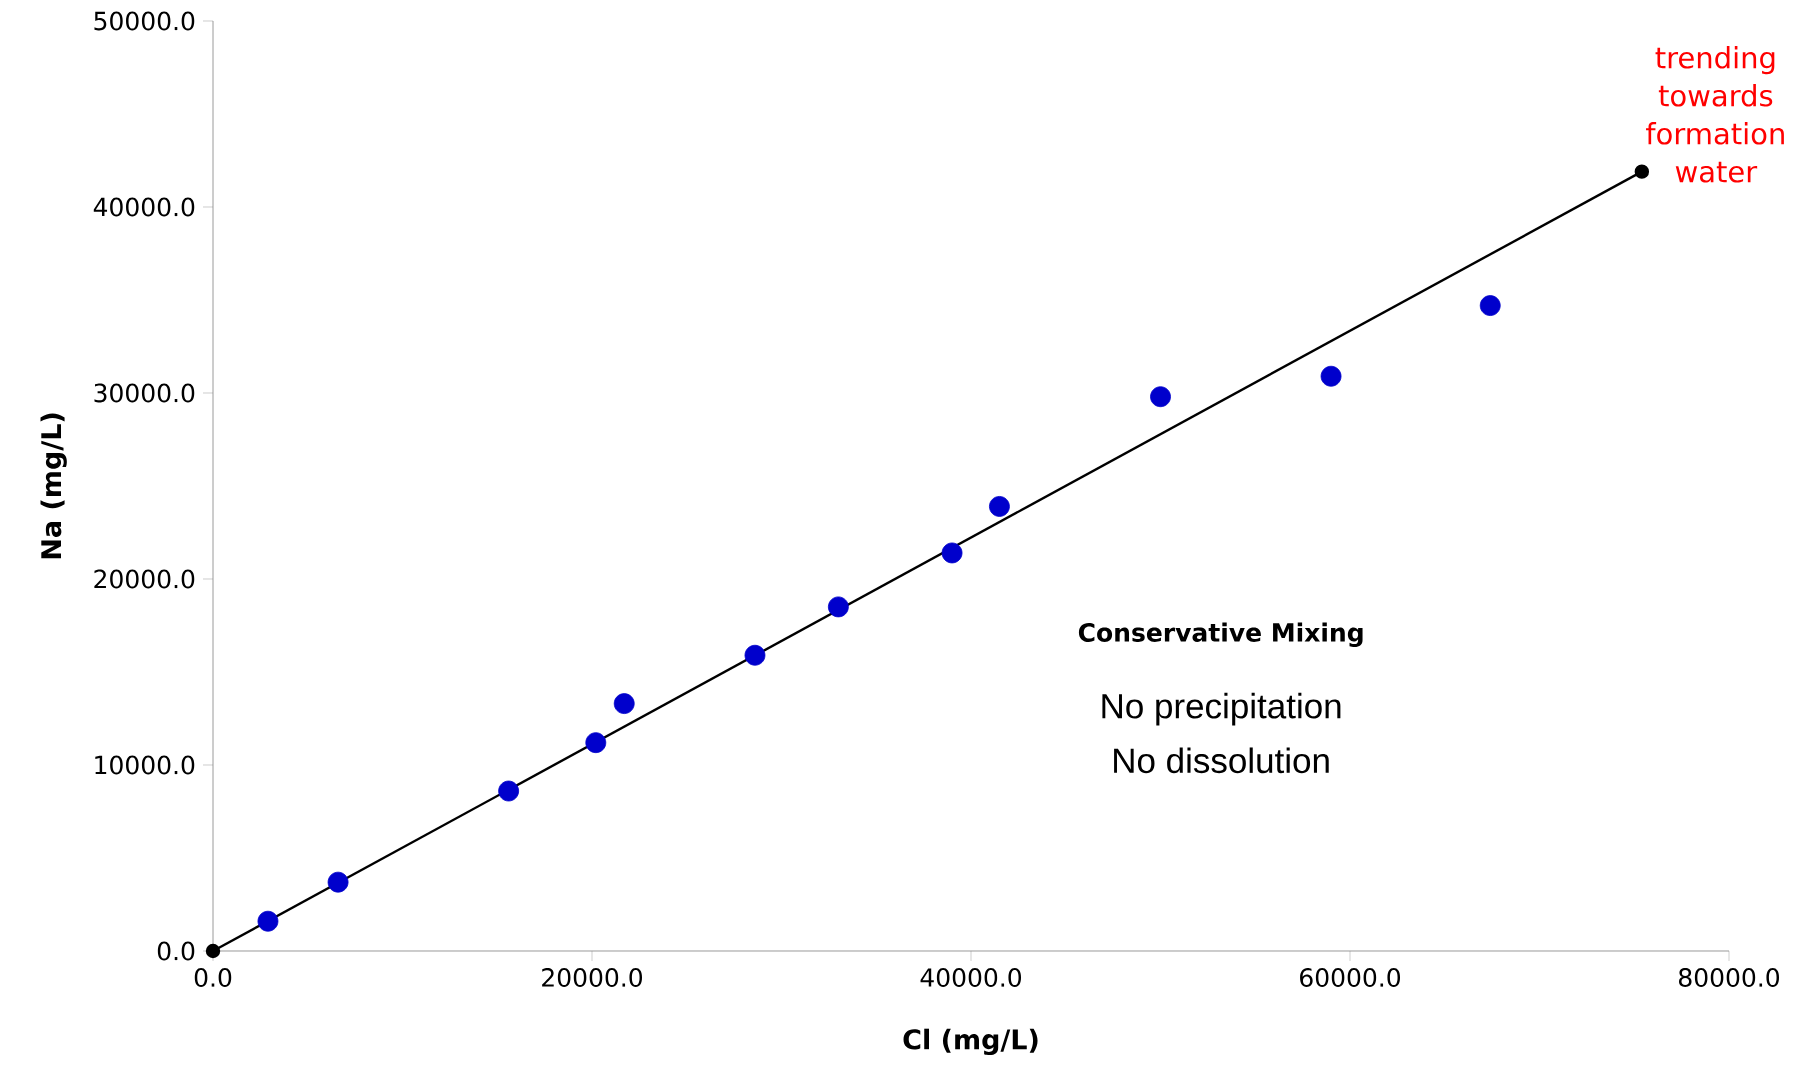  I want to click on y-tick-label: 10000.0, so click(145, 765).